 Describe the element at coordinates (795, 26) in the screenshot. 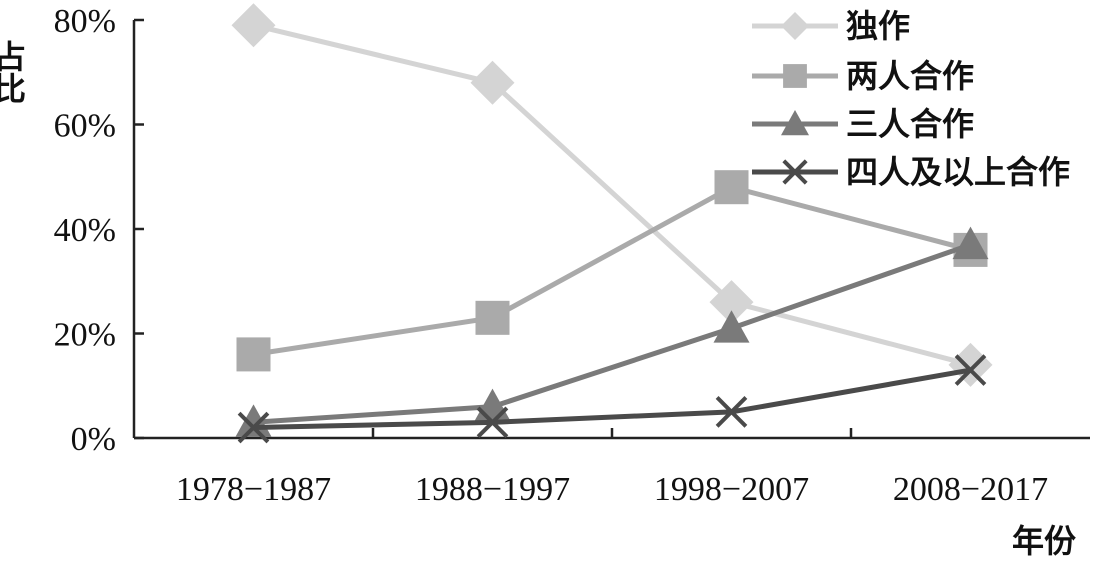

I see `legend-marker-diamond` at that location.